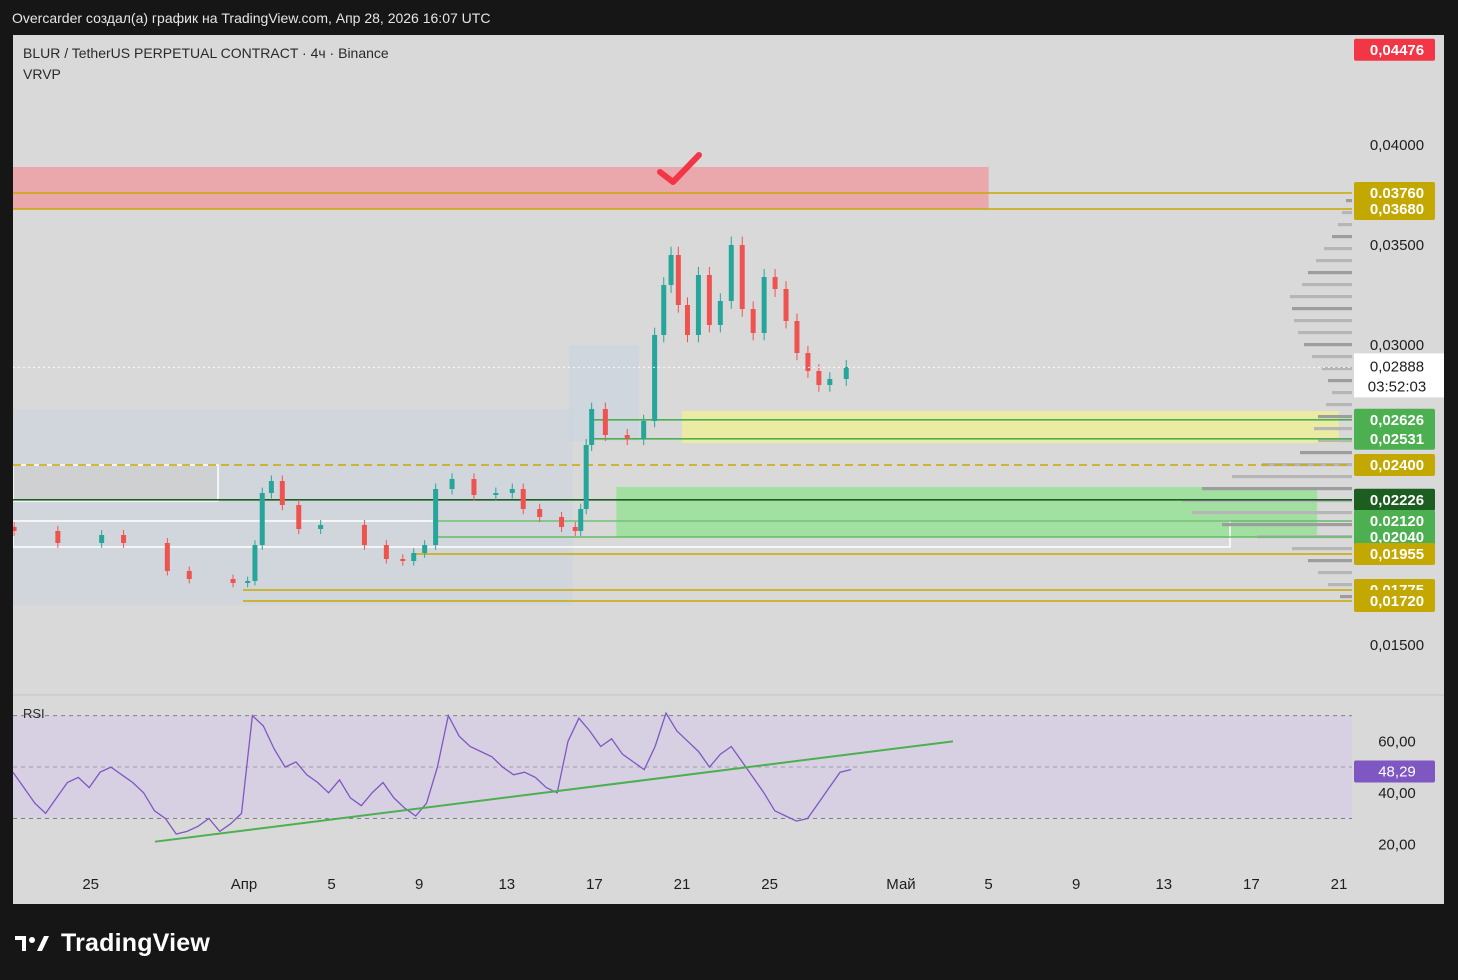 The image size is (1458, 980). Describe the element at coordinates (1397, 245) in the screenshot. I see `price-tick-label: 0,03500` at that location.